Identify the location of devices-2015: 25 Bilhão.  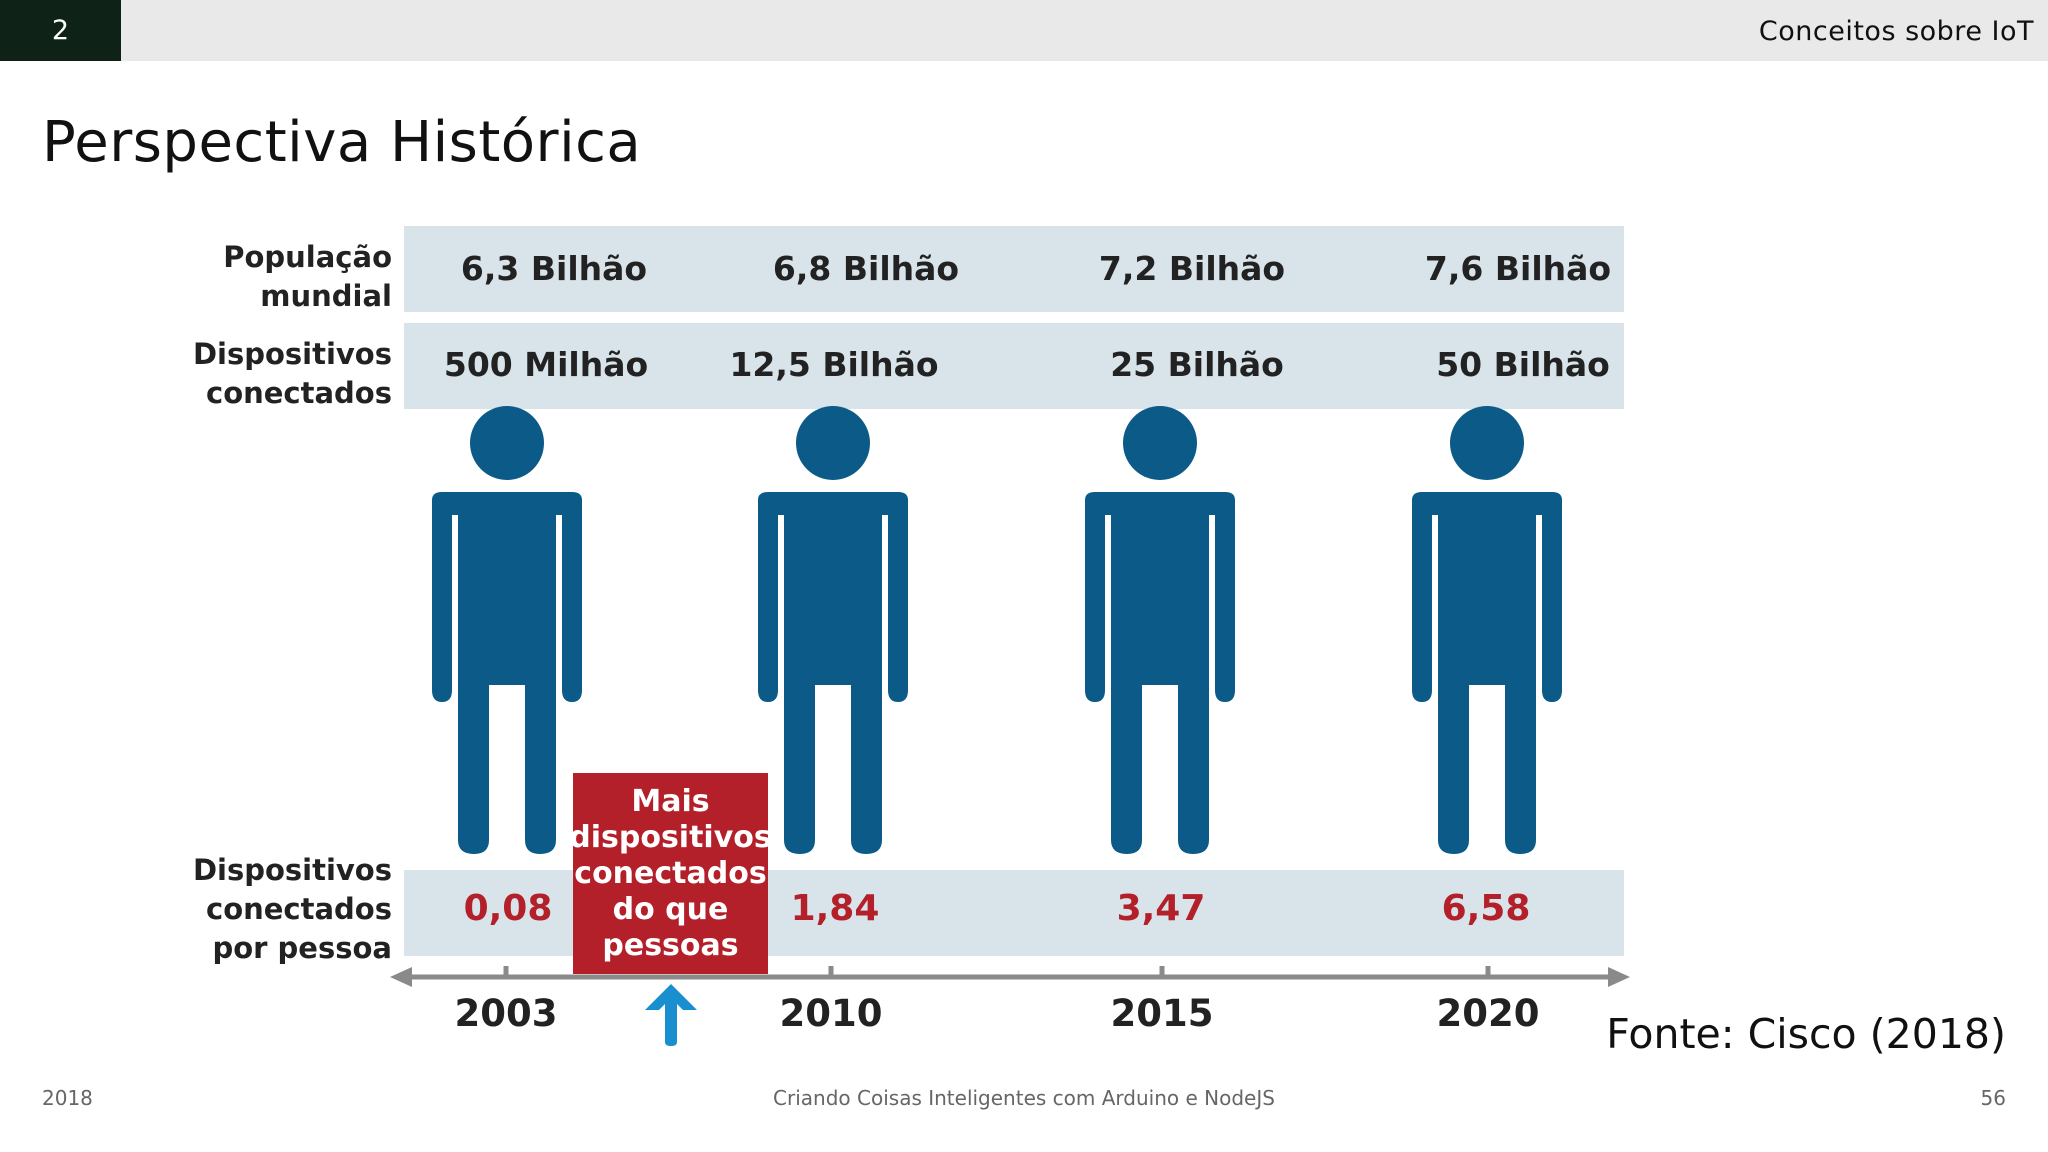
(1197, 364).